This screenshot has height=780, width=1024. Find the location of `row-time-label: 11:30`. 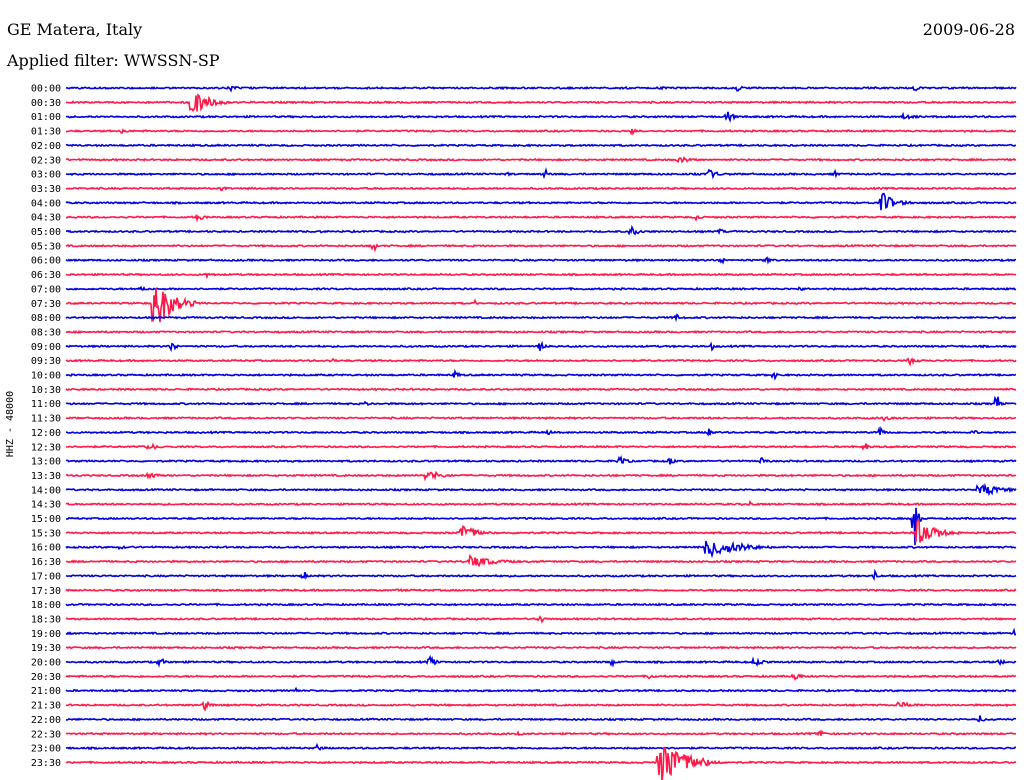

row-time-label: 11:30 is located at coordinates (46, 419).